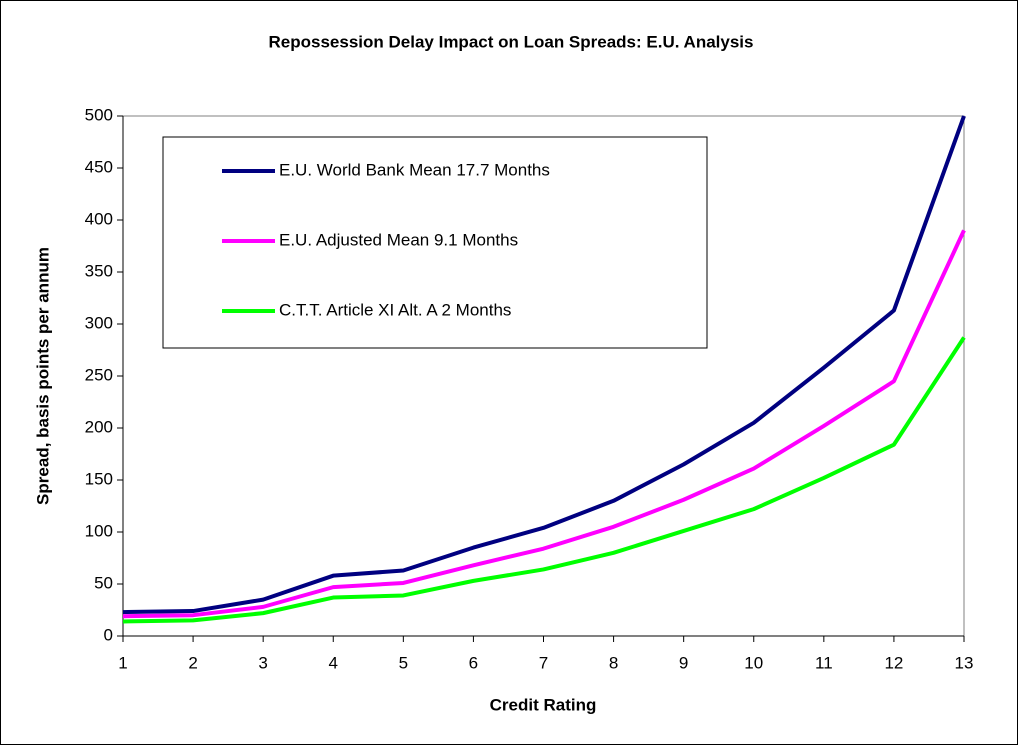  Describe the element at coordinates (613, 662) in the screenshot. I see `x-tick-label: 8` at that location.